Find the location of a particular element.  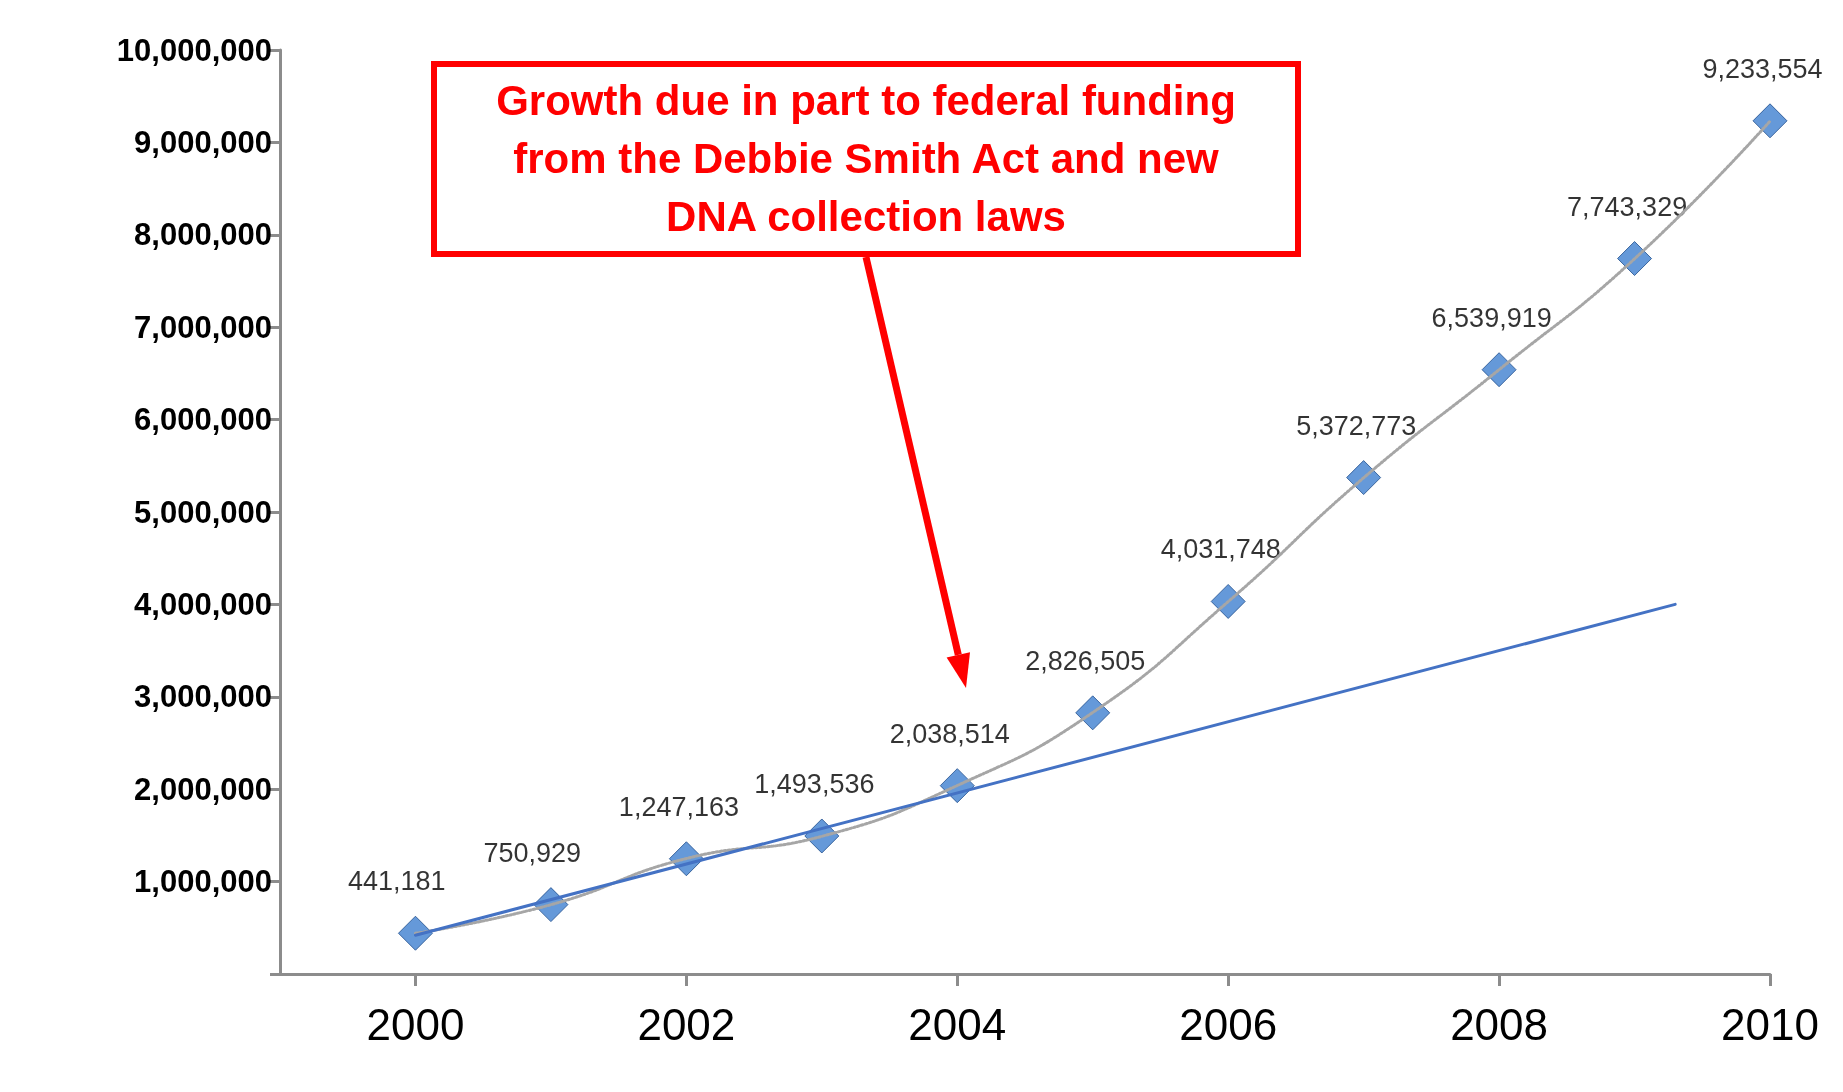

data-label: 9,233,554 is located at coordinates (1762, 68).